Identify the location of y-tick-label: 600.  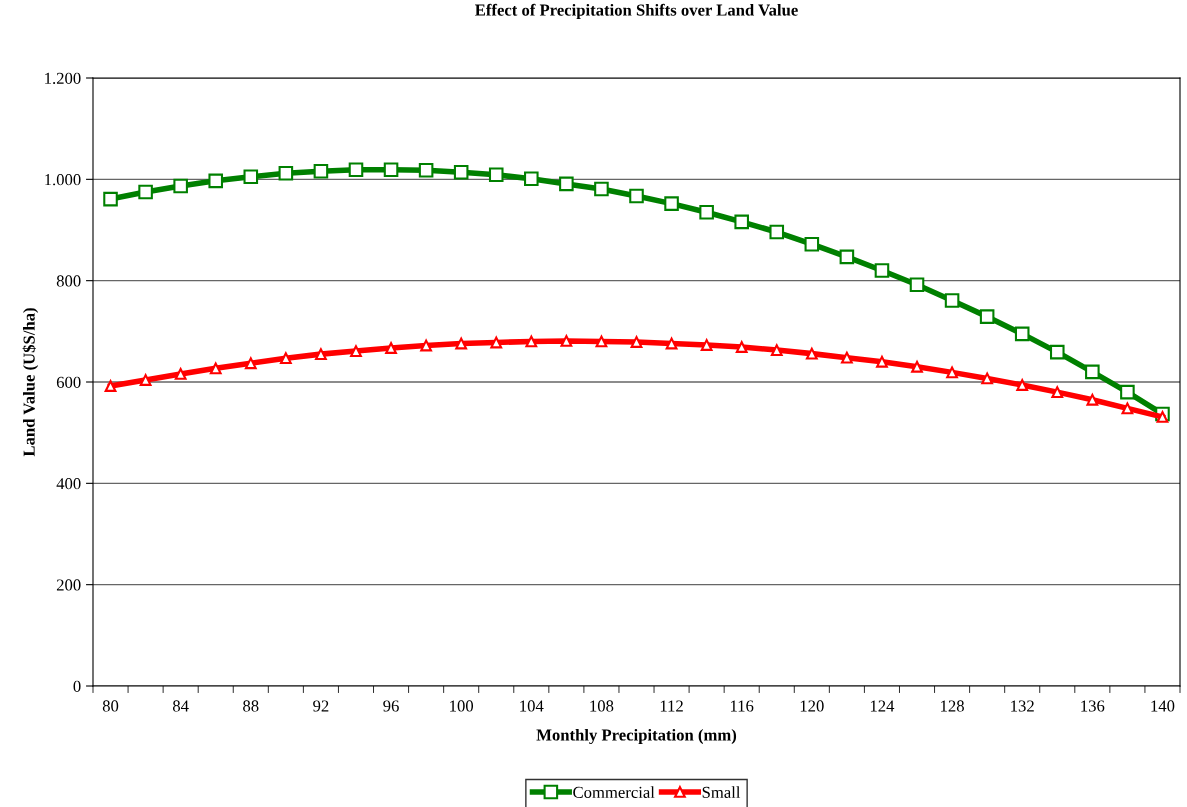
(68, 382).